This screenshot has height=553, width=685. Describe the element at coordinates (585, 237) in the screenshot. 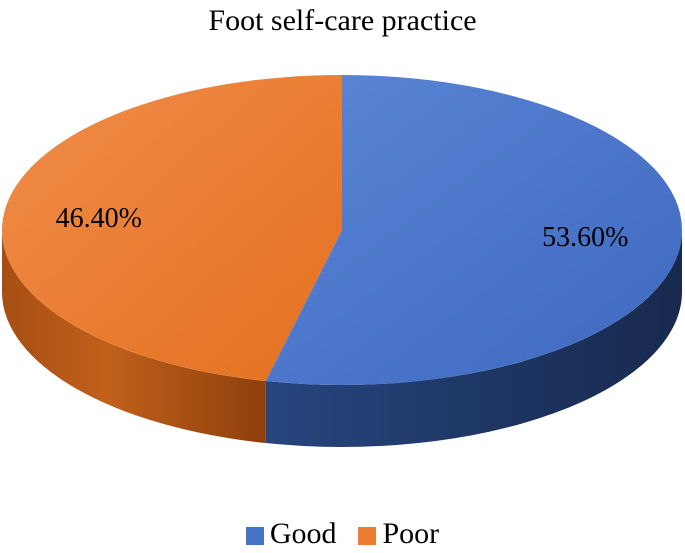

I see `data-label-good: 53.60%` at that location.